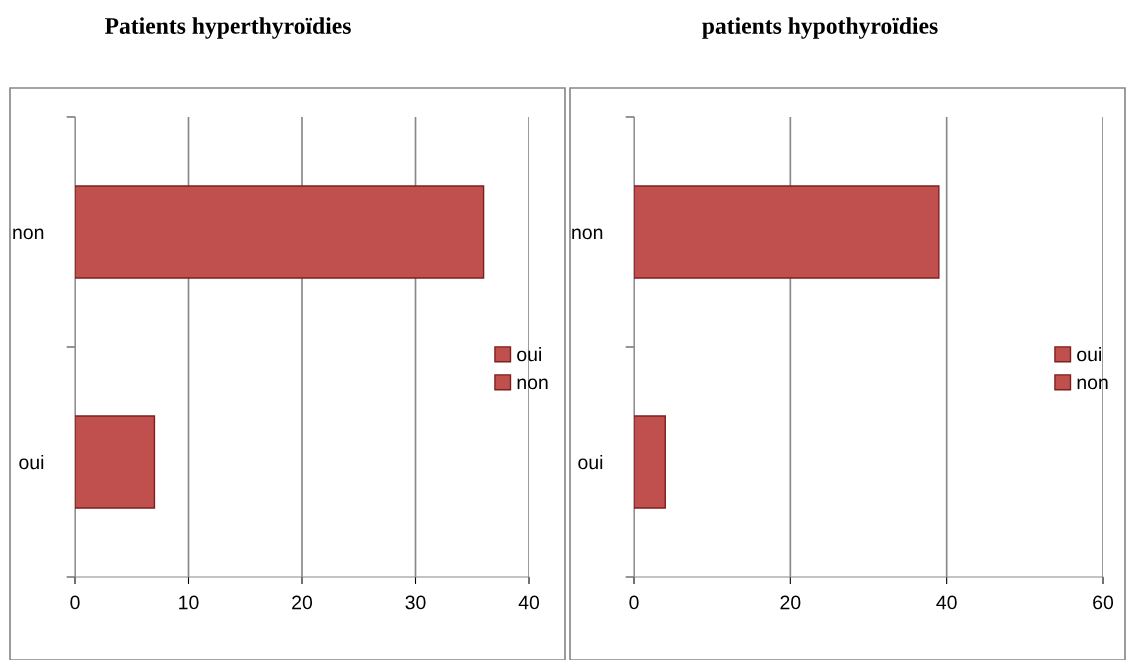 The height and width of the screenshot is (660, 1126). Describe the element at coordinates (820, 28) in the screenshot. I see `chart-title: patients hypothyroïdies` at that location.